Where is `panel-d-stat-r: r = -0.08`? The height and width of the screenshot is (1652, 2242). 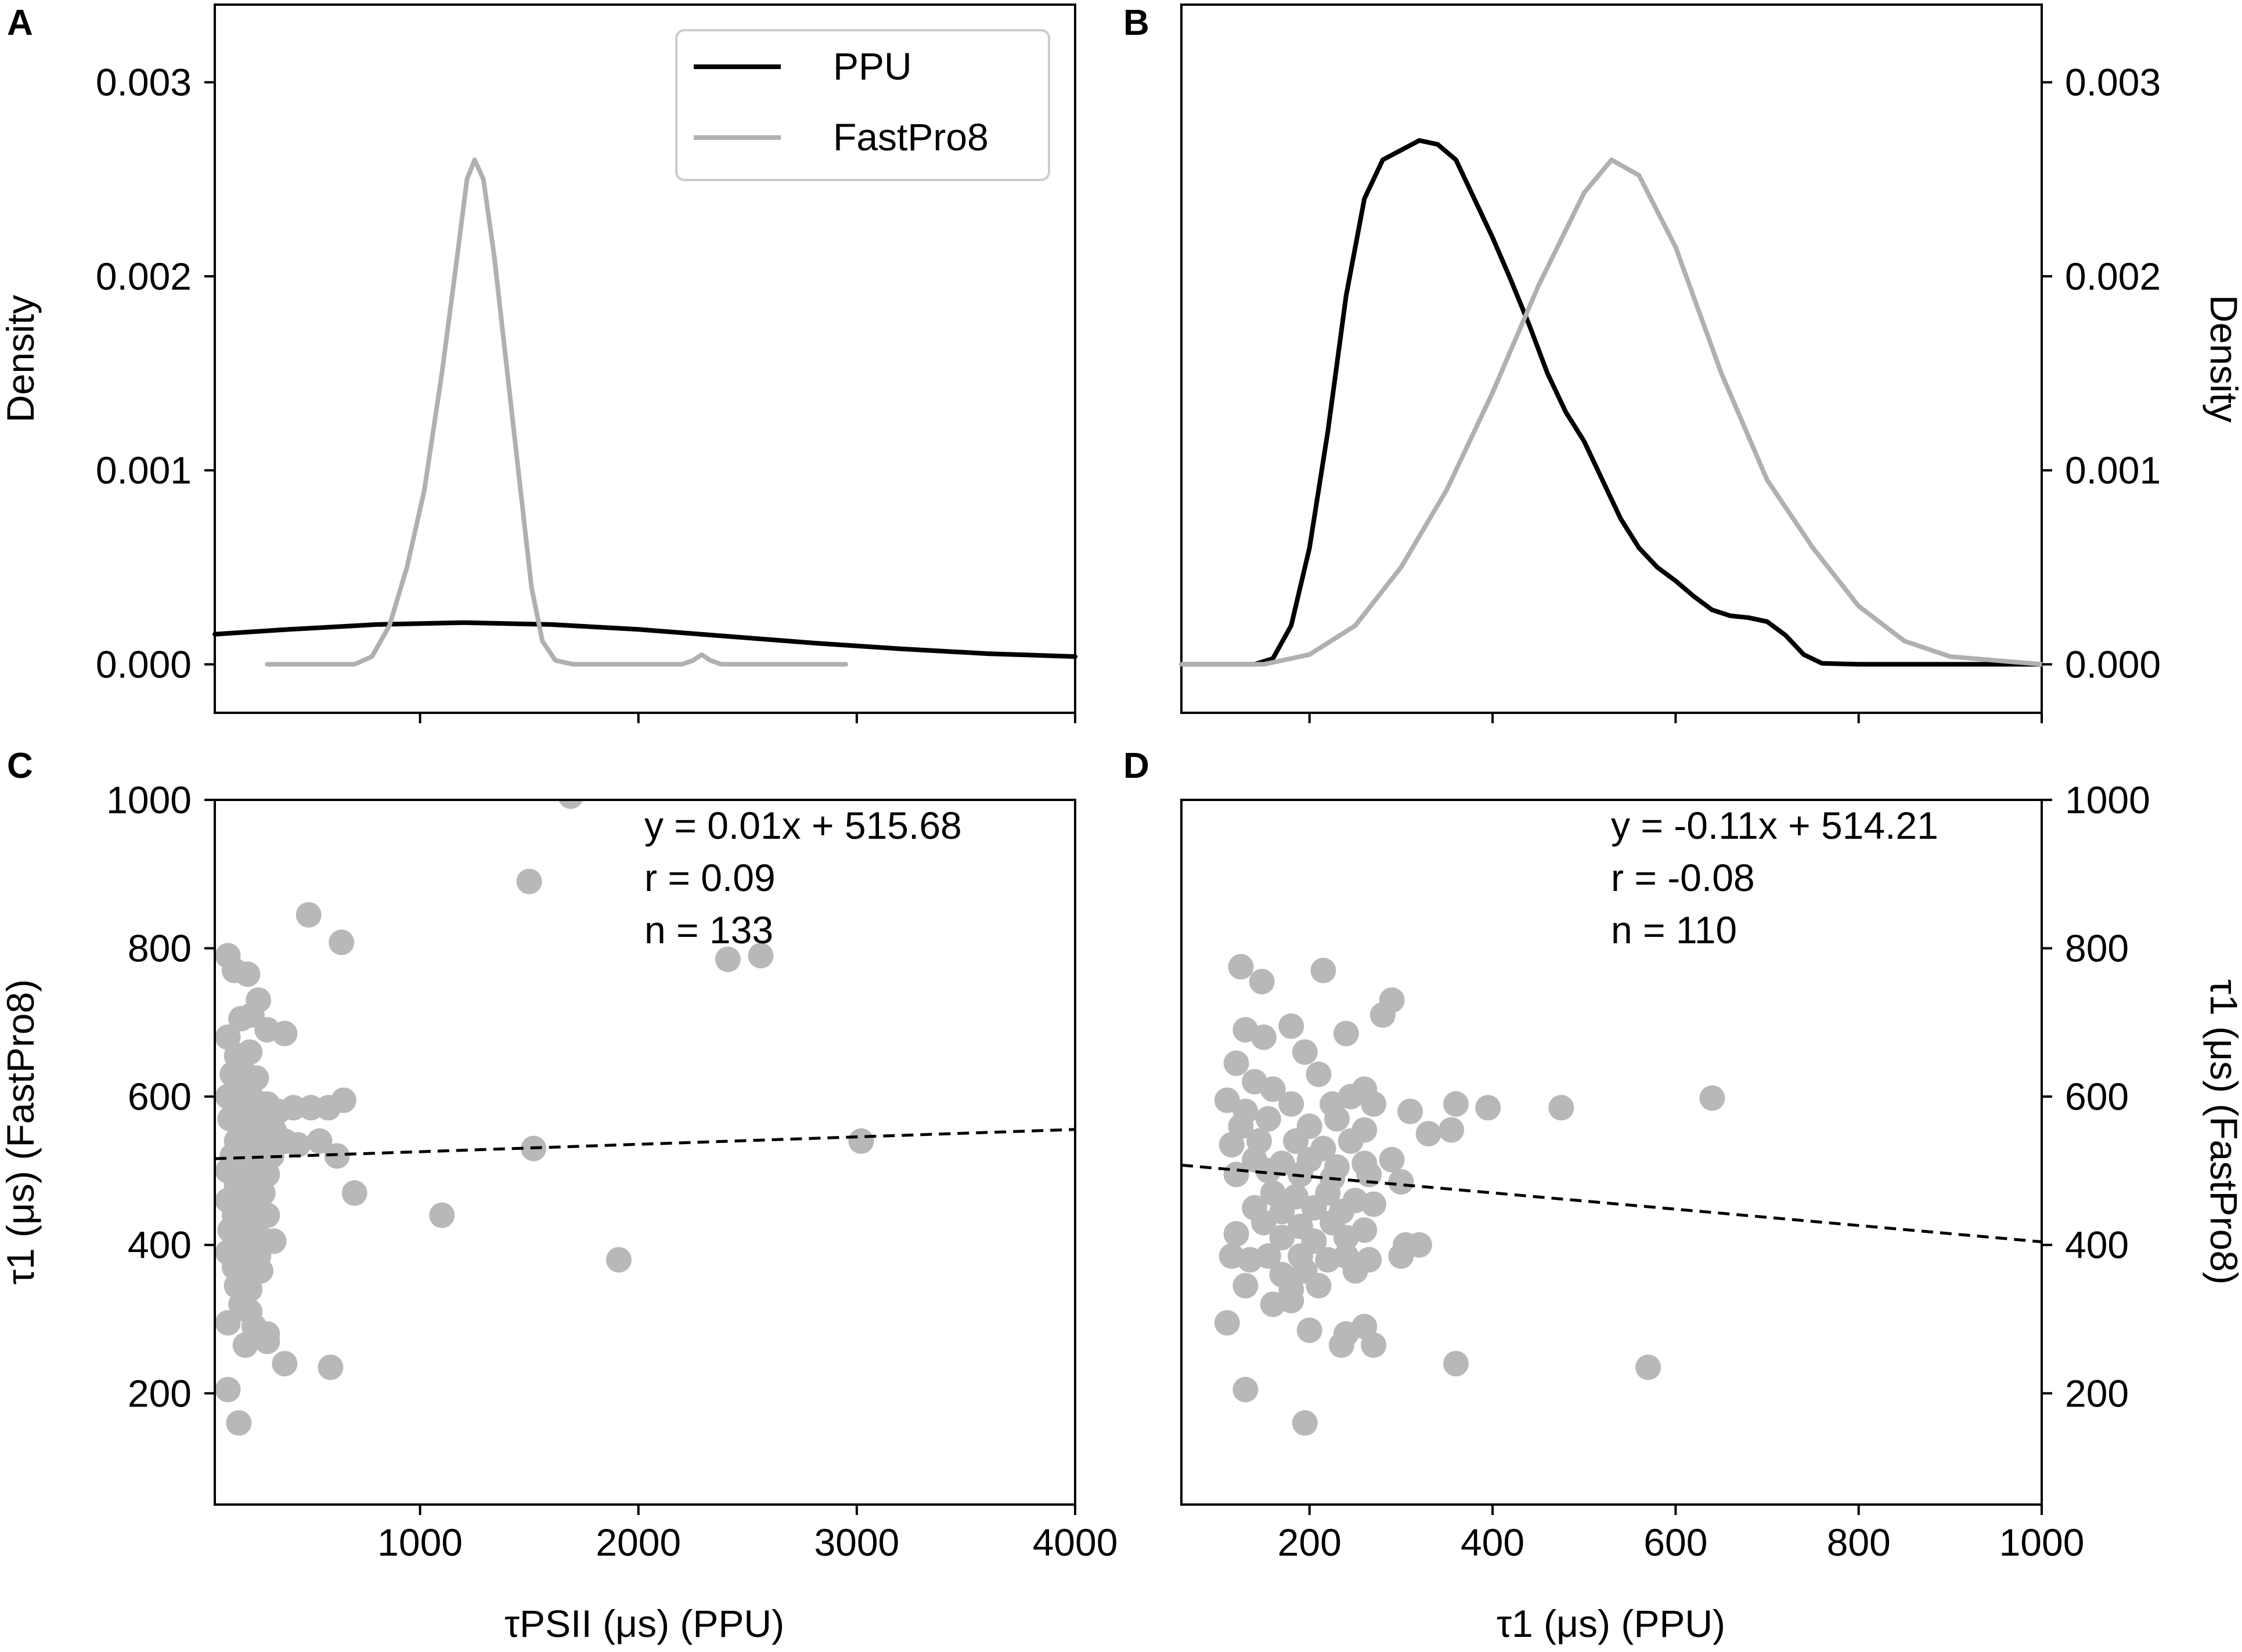
panel-d-stat-r: r = -0.08 is located at coordinates (1683, 877).